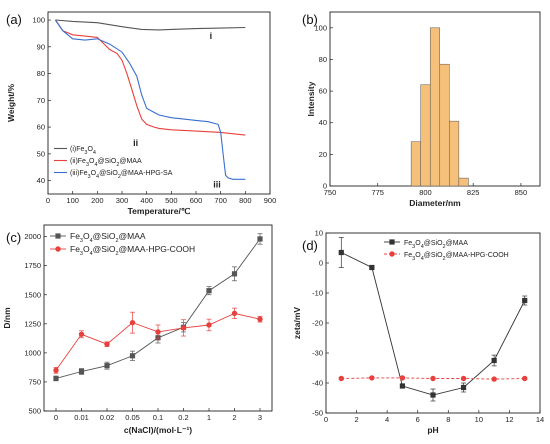 The image size is (550, 444). Describe the element at coordinates (32, 265) in the screenshot. I see `y-tick-label: 1750` at that location.